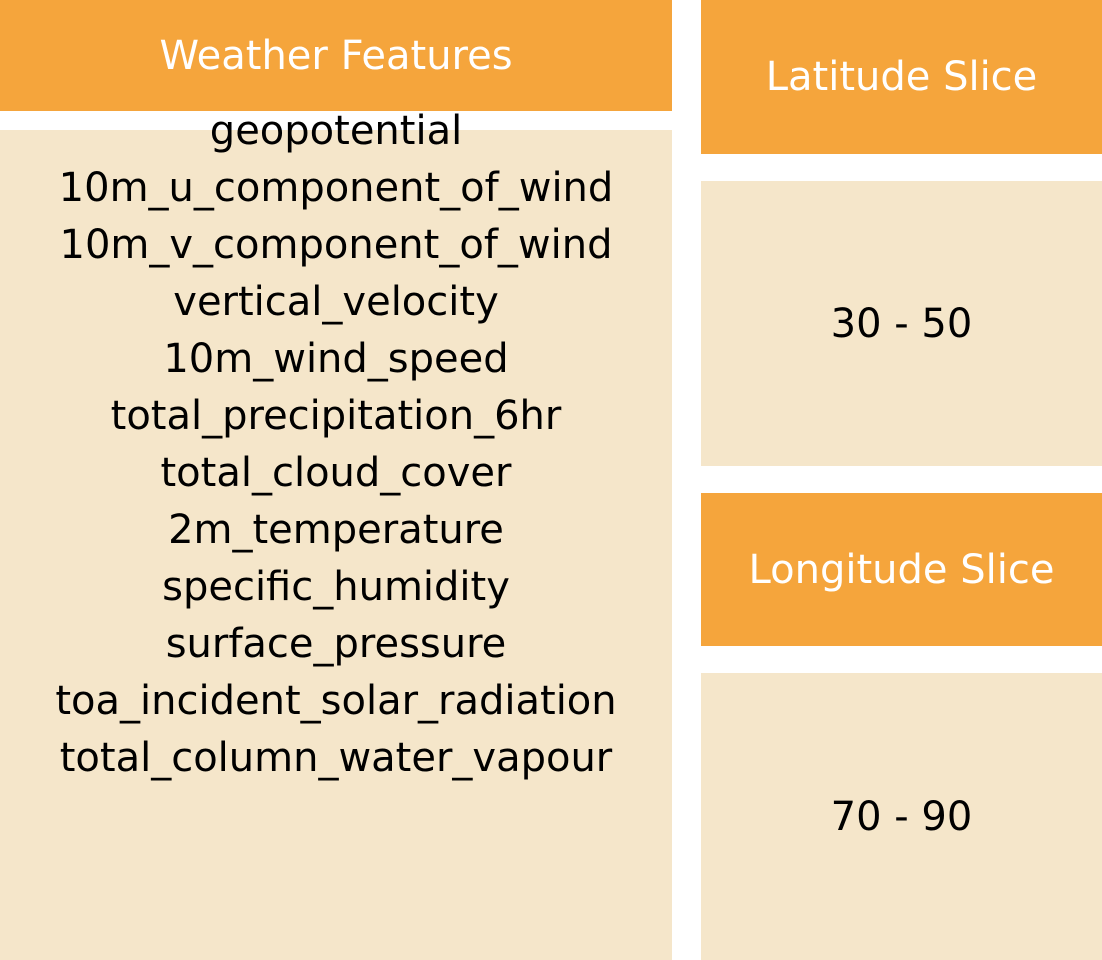 This screenshot has width=1102, height=960. Describe the element at coordinates (336, 188) in the screenshot. I see `feature-item: 10m_u_component_of_wind` at that location.